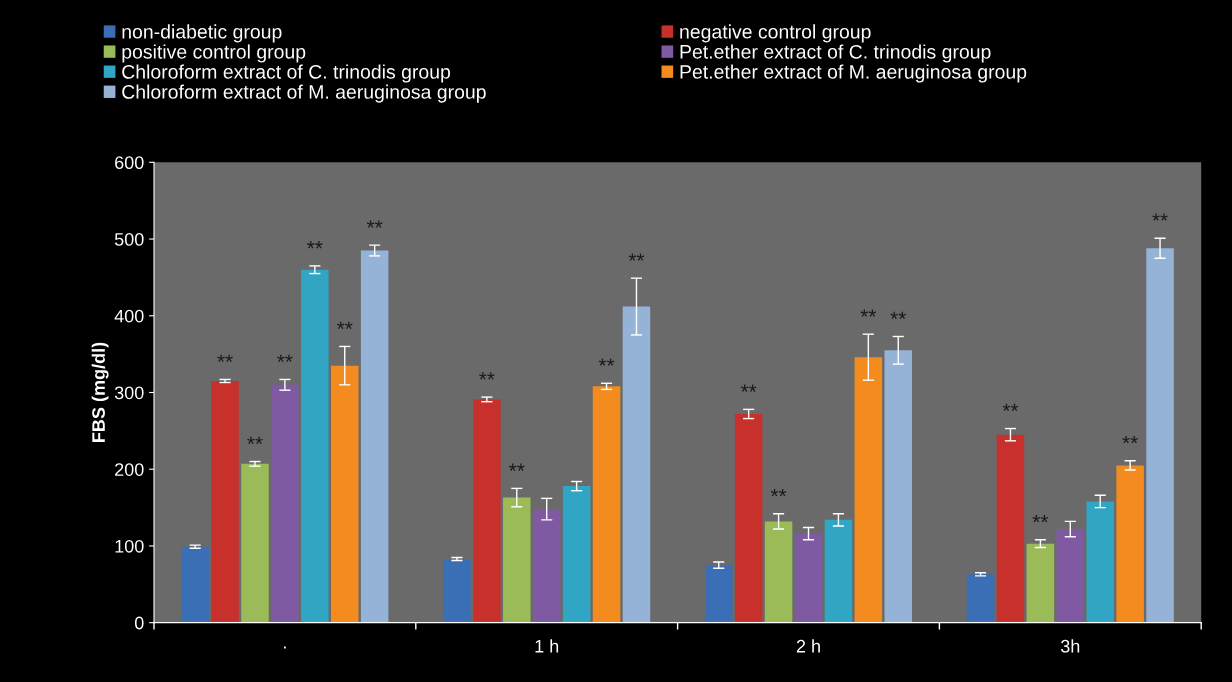  Describe the element at coordinates (214, 53) in the screenshot. I see `legend-label: positive control group` at that location.